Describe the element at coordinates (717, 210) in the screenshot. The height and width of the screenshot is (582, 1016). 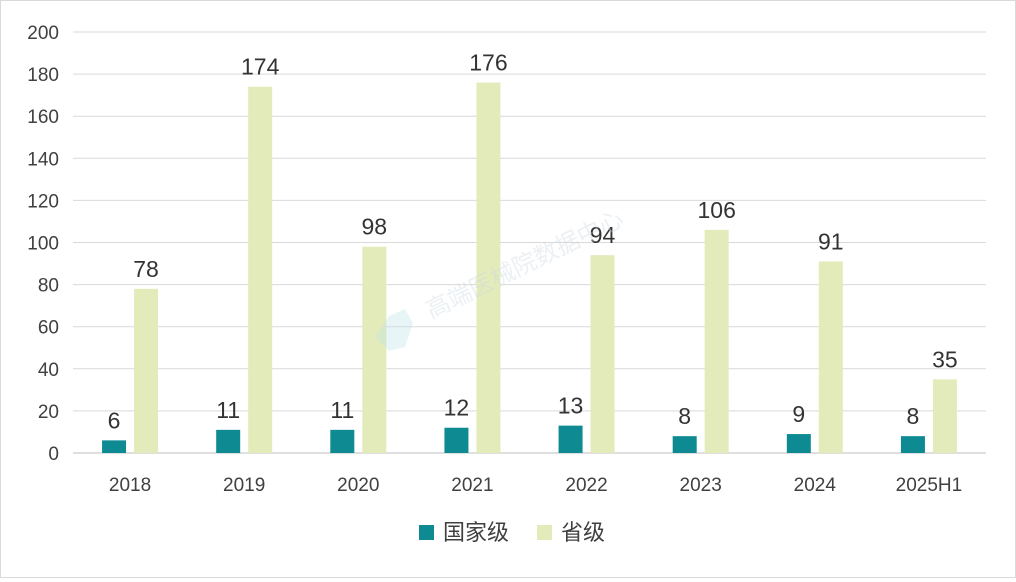
I see `data-label: 106` at that location.